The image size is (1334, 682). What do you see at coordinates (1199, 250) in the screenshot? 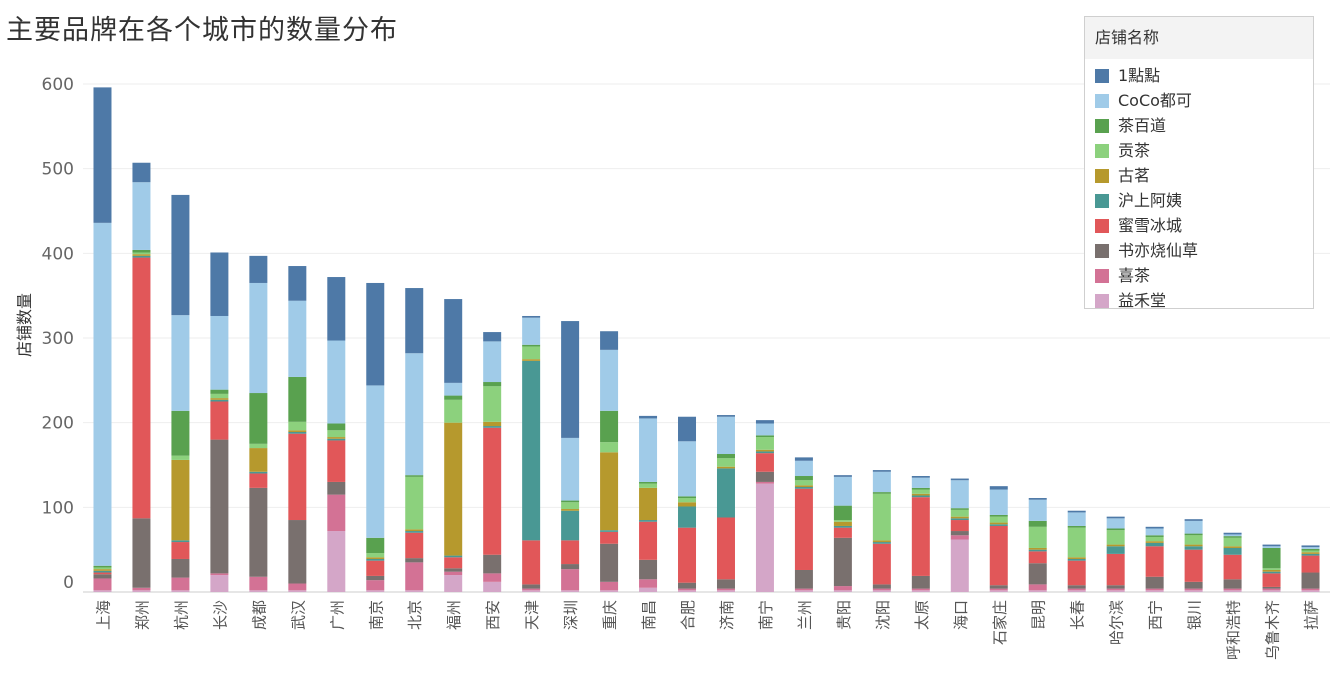
I see `legend-item: 书亦烧仙草` at bounding box center [1199, 250].